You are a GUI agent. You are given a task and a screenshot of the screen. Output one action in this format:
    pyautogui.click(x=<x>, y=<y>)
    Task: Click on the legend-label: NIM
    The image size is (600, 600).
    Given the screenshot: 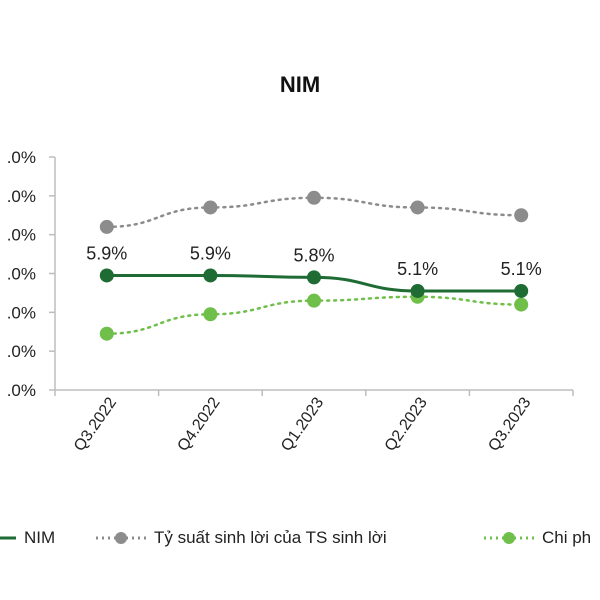 What is the action you would take?
    pyautogui.click(x=40, y=537)
    